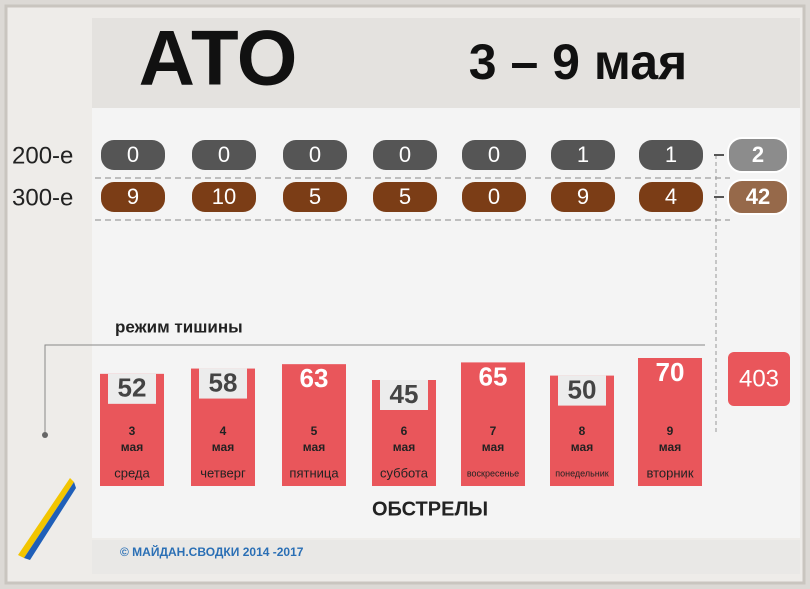 Image resolution: width=810 pixels, height=589 pixels. What do you see at coordinates (179, 326) in the screenshot?
I see `ceasefire-label: режим тишины` at bounding box center [179, 326].